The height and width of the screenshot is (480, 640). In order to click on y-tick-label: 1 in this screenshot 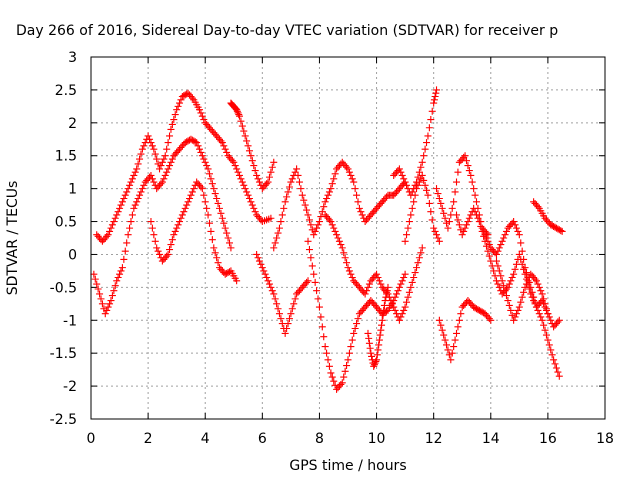, I will do `click(72, 190)`.